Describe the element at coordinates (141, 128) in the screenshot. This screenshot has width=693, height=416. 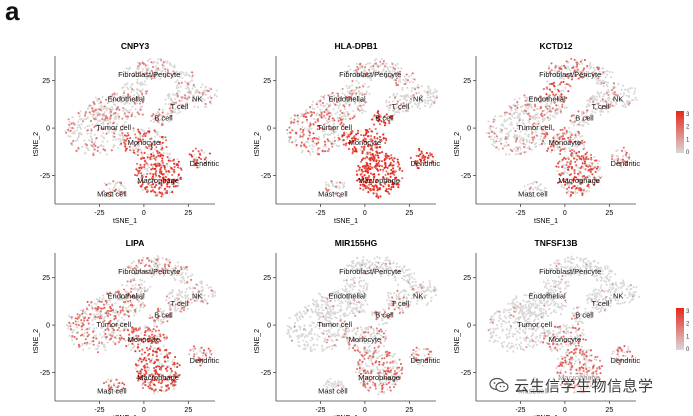
I see `scatter-points` at that location.